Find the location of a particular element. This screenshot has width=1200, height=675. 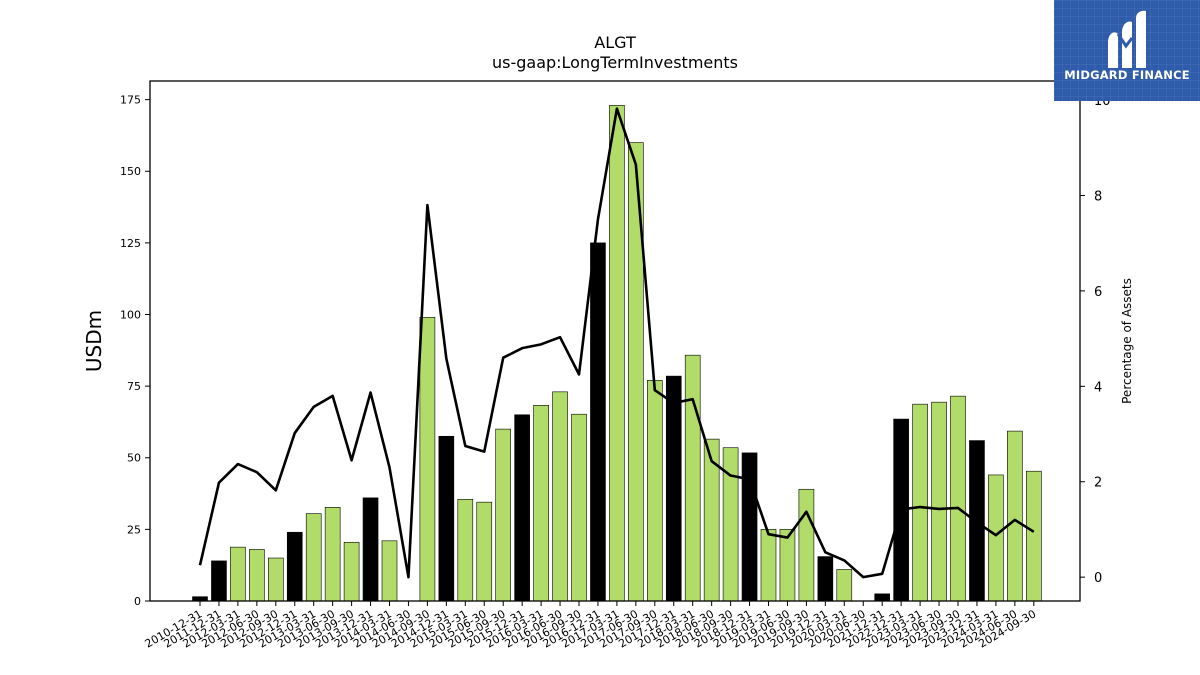

y-tick-label: 0 is located at coordinates (137, 601).